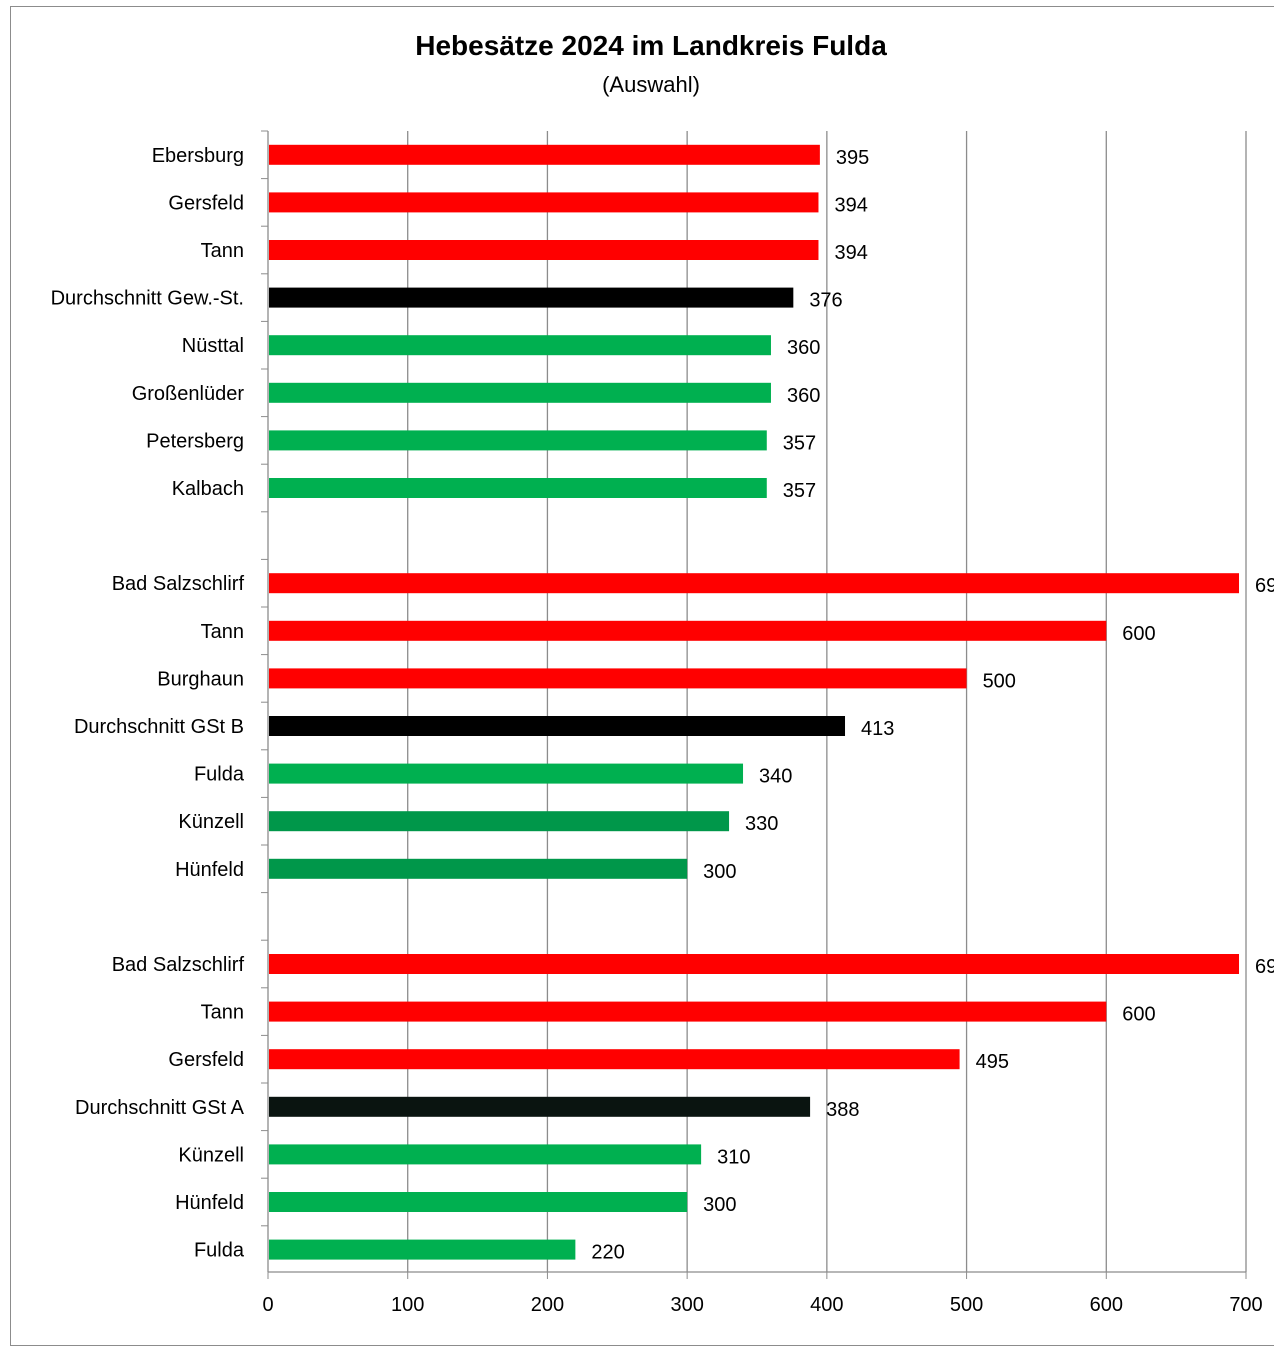 This screenshot has width=1274, height=1346. I want to click on x-tick-label: 400, so click(826, 1305).